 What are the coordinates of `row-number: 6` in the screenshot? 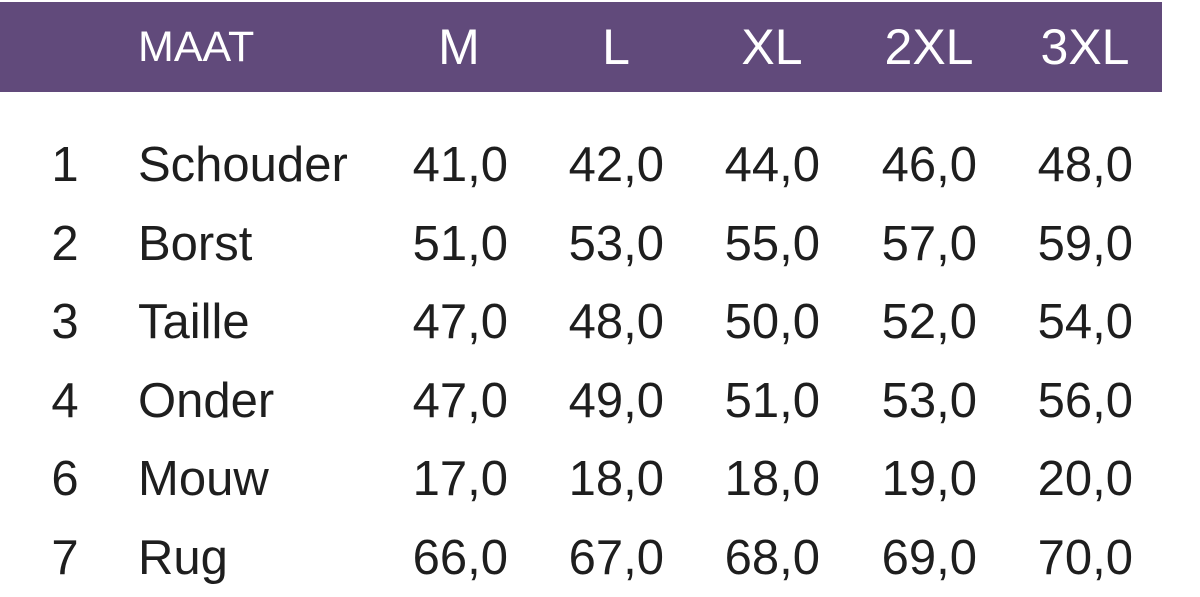 It's located at (65, 479).